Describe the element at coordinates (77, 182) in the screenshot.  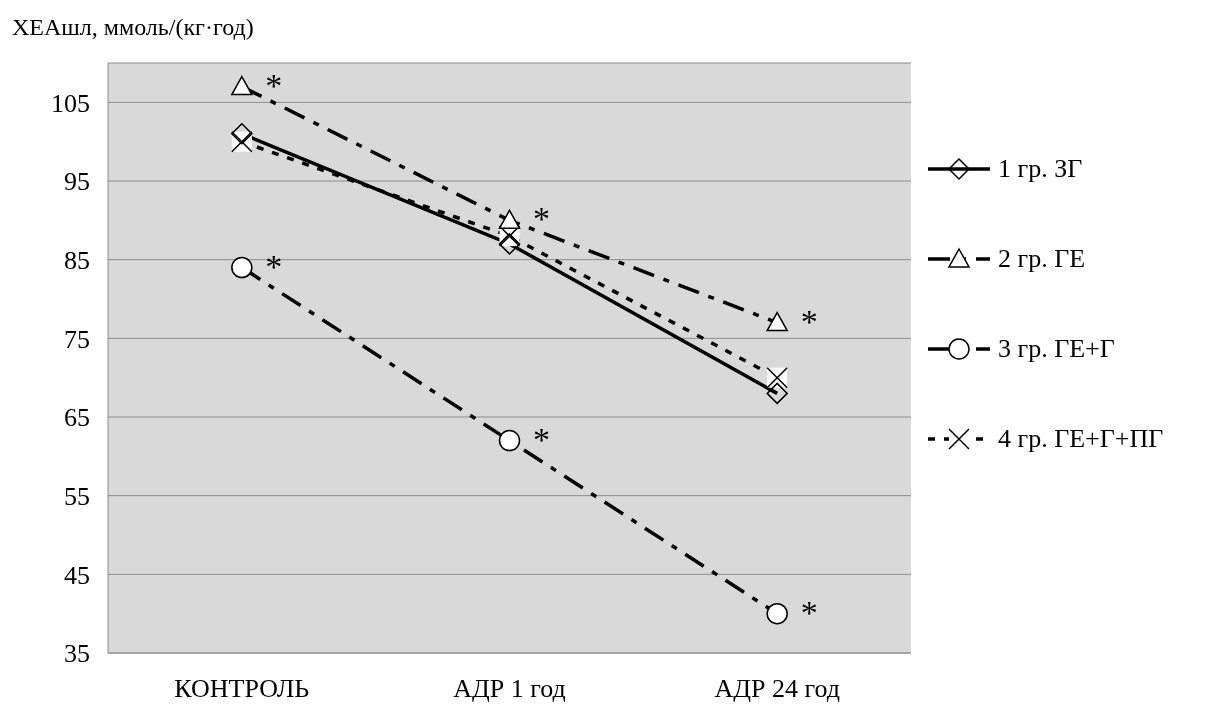
I see `y-tick-label: 95` at that location.